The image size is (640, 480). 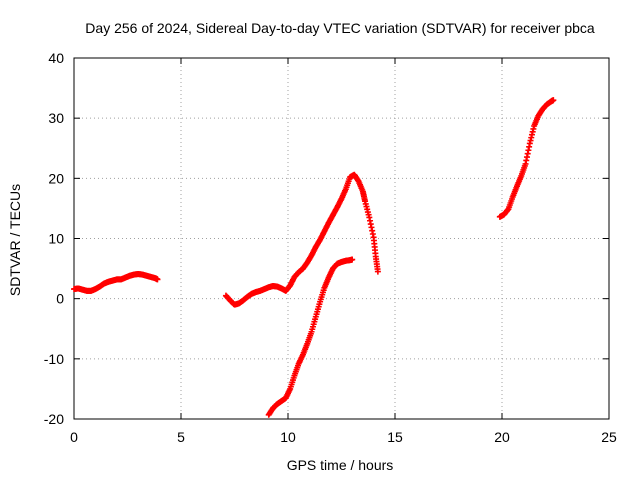 What do you see at coordinates (56, 239) in the screenshot?
I see `y-tick-label: 10` at bounding box center [56, 239].